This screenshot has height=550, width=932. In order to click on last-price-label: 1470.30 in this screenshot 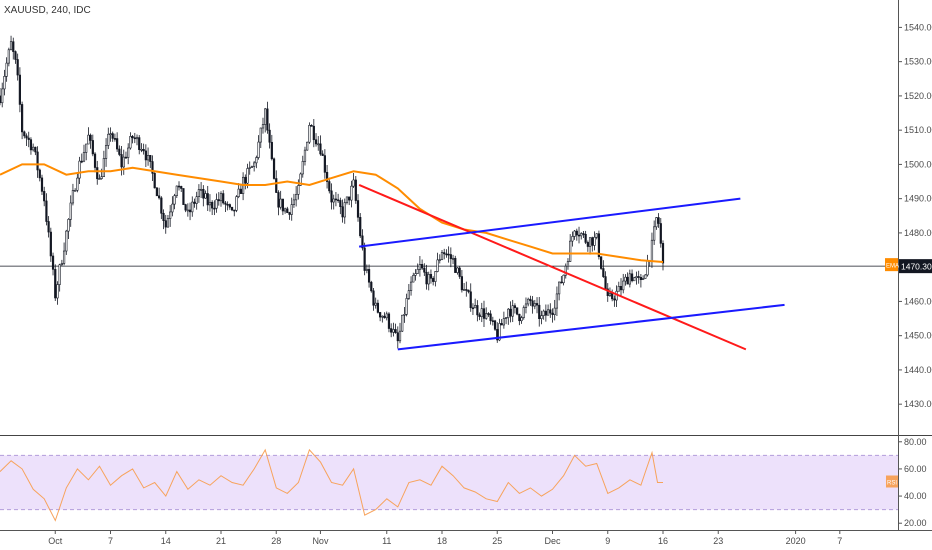, I will do `click(916, 267)`.